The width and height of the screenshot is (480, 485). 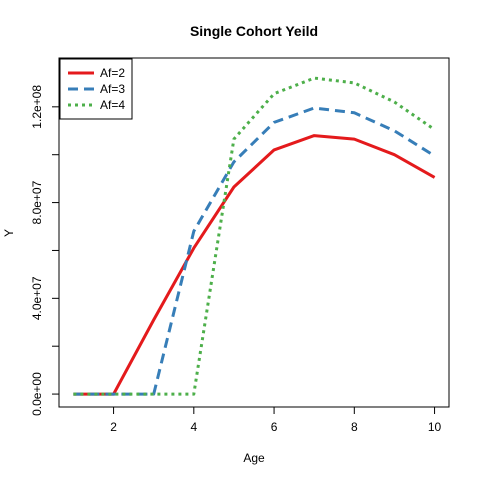 What do you see at coordinates (254, 31) in the screenshot?
I see `chart-title: Single Cohort Yeild` at bounding box center [254, 31].